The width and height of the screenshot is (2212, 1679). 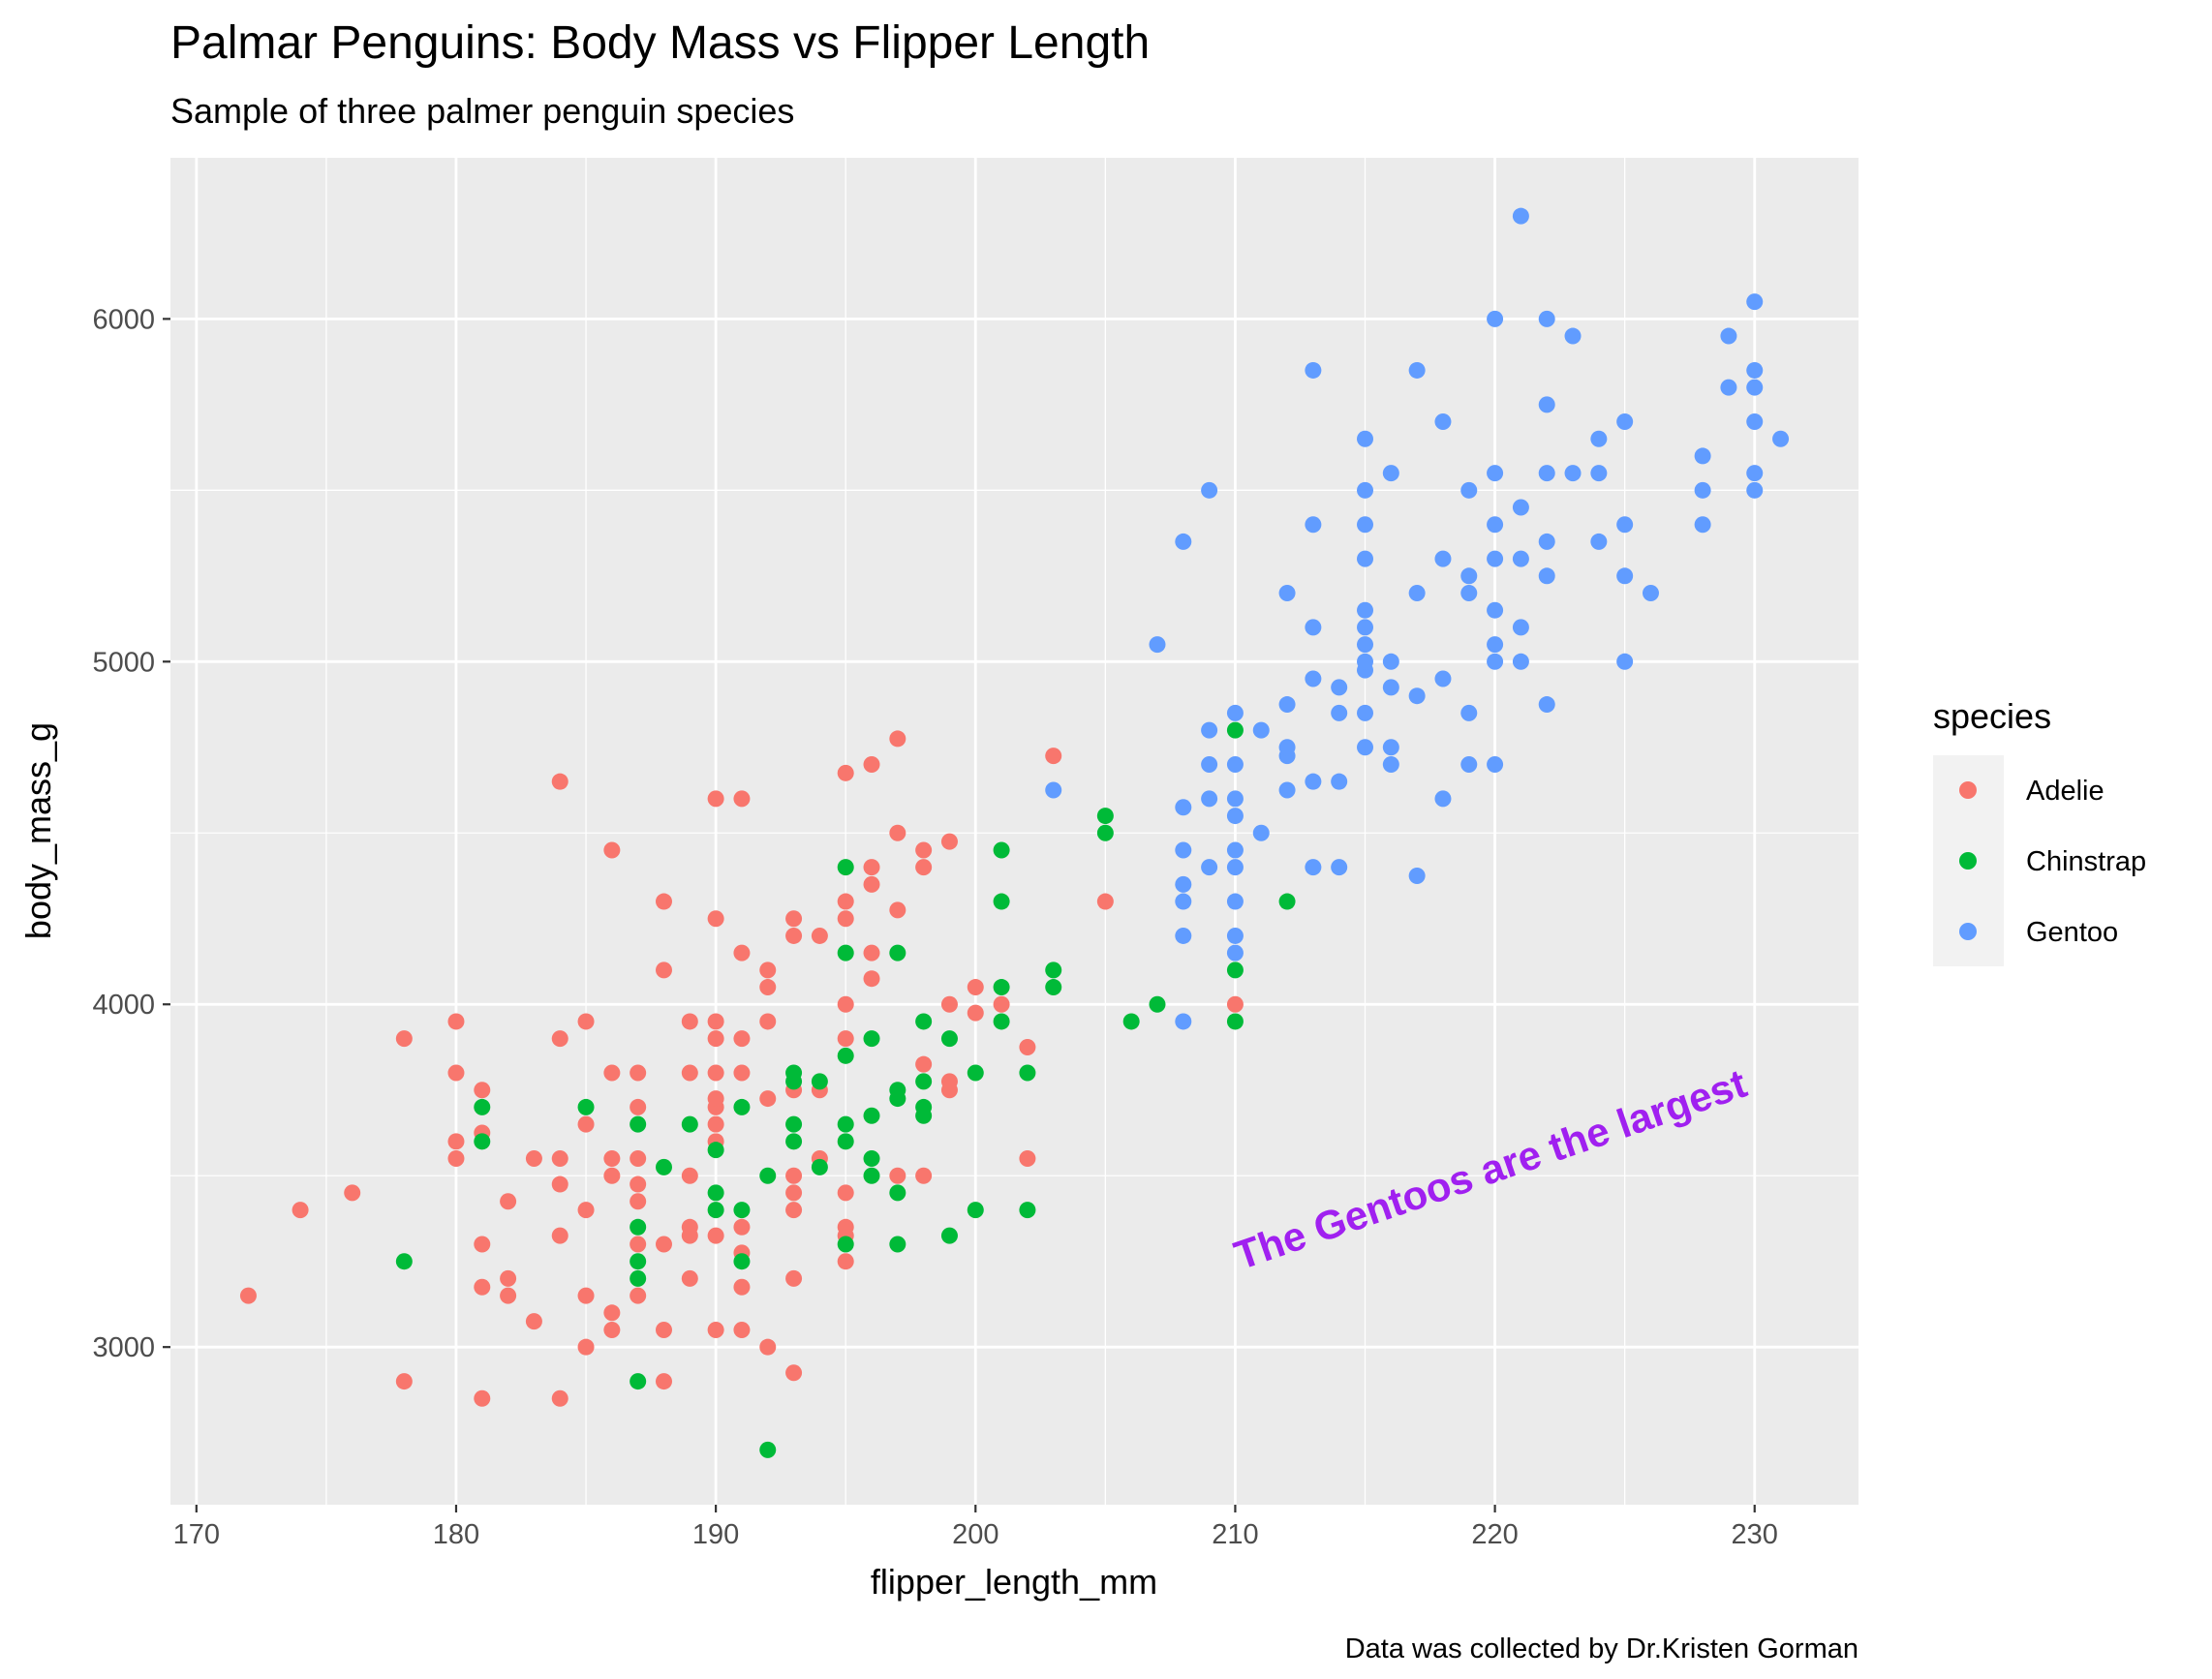 I want to click on chart-caption: Data was collected by Dr.Kristen Gorman, so click(x=1602, y=1649).